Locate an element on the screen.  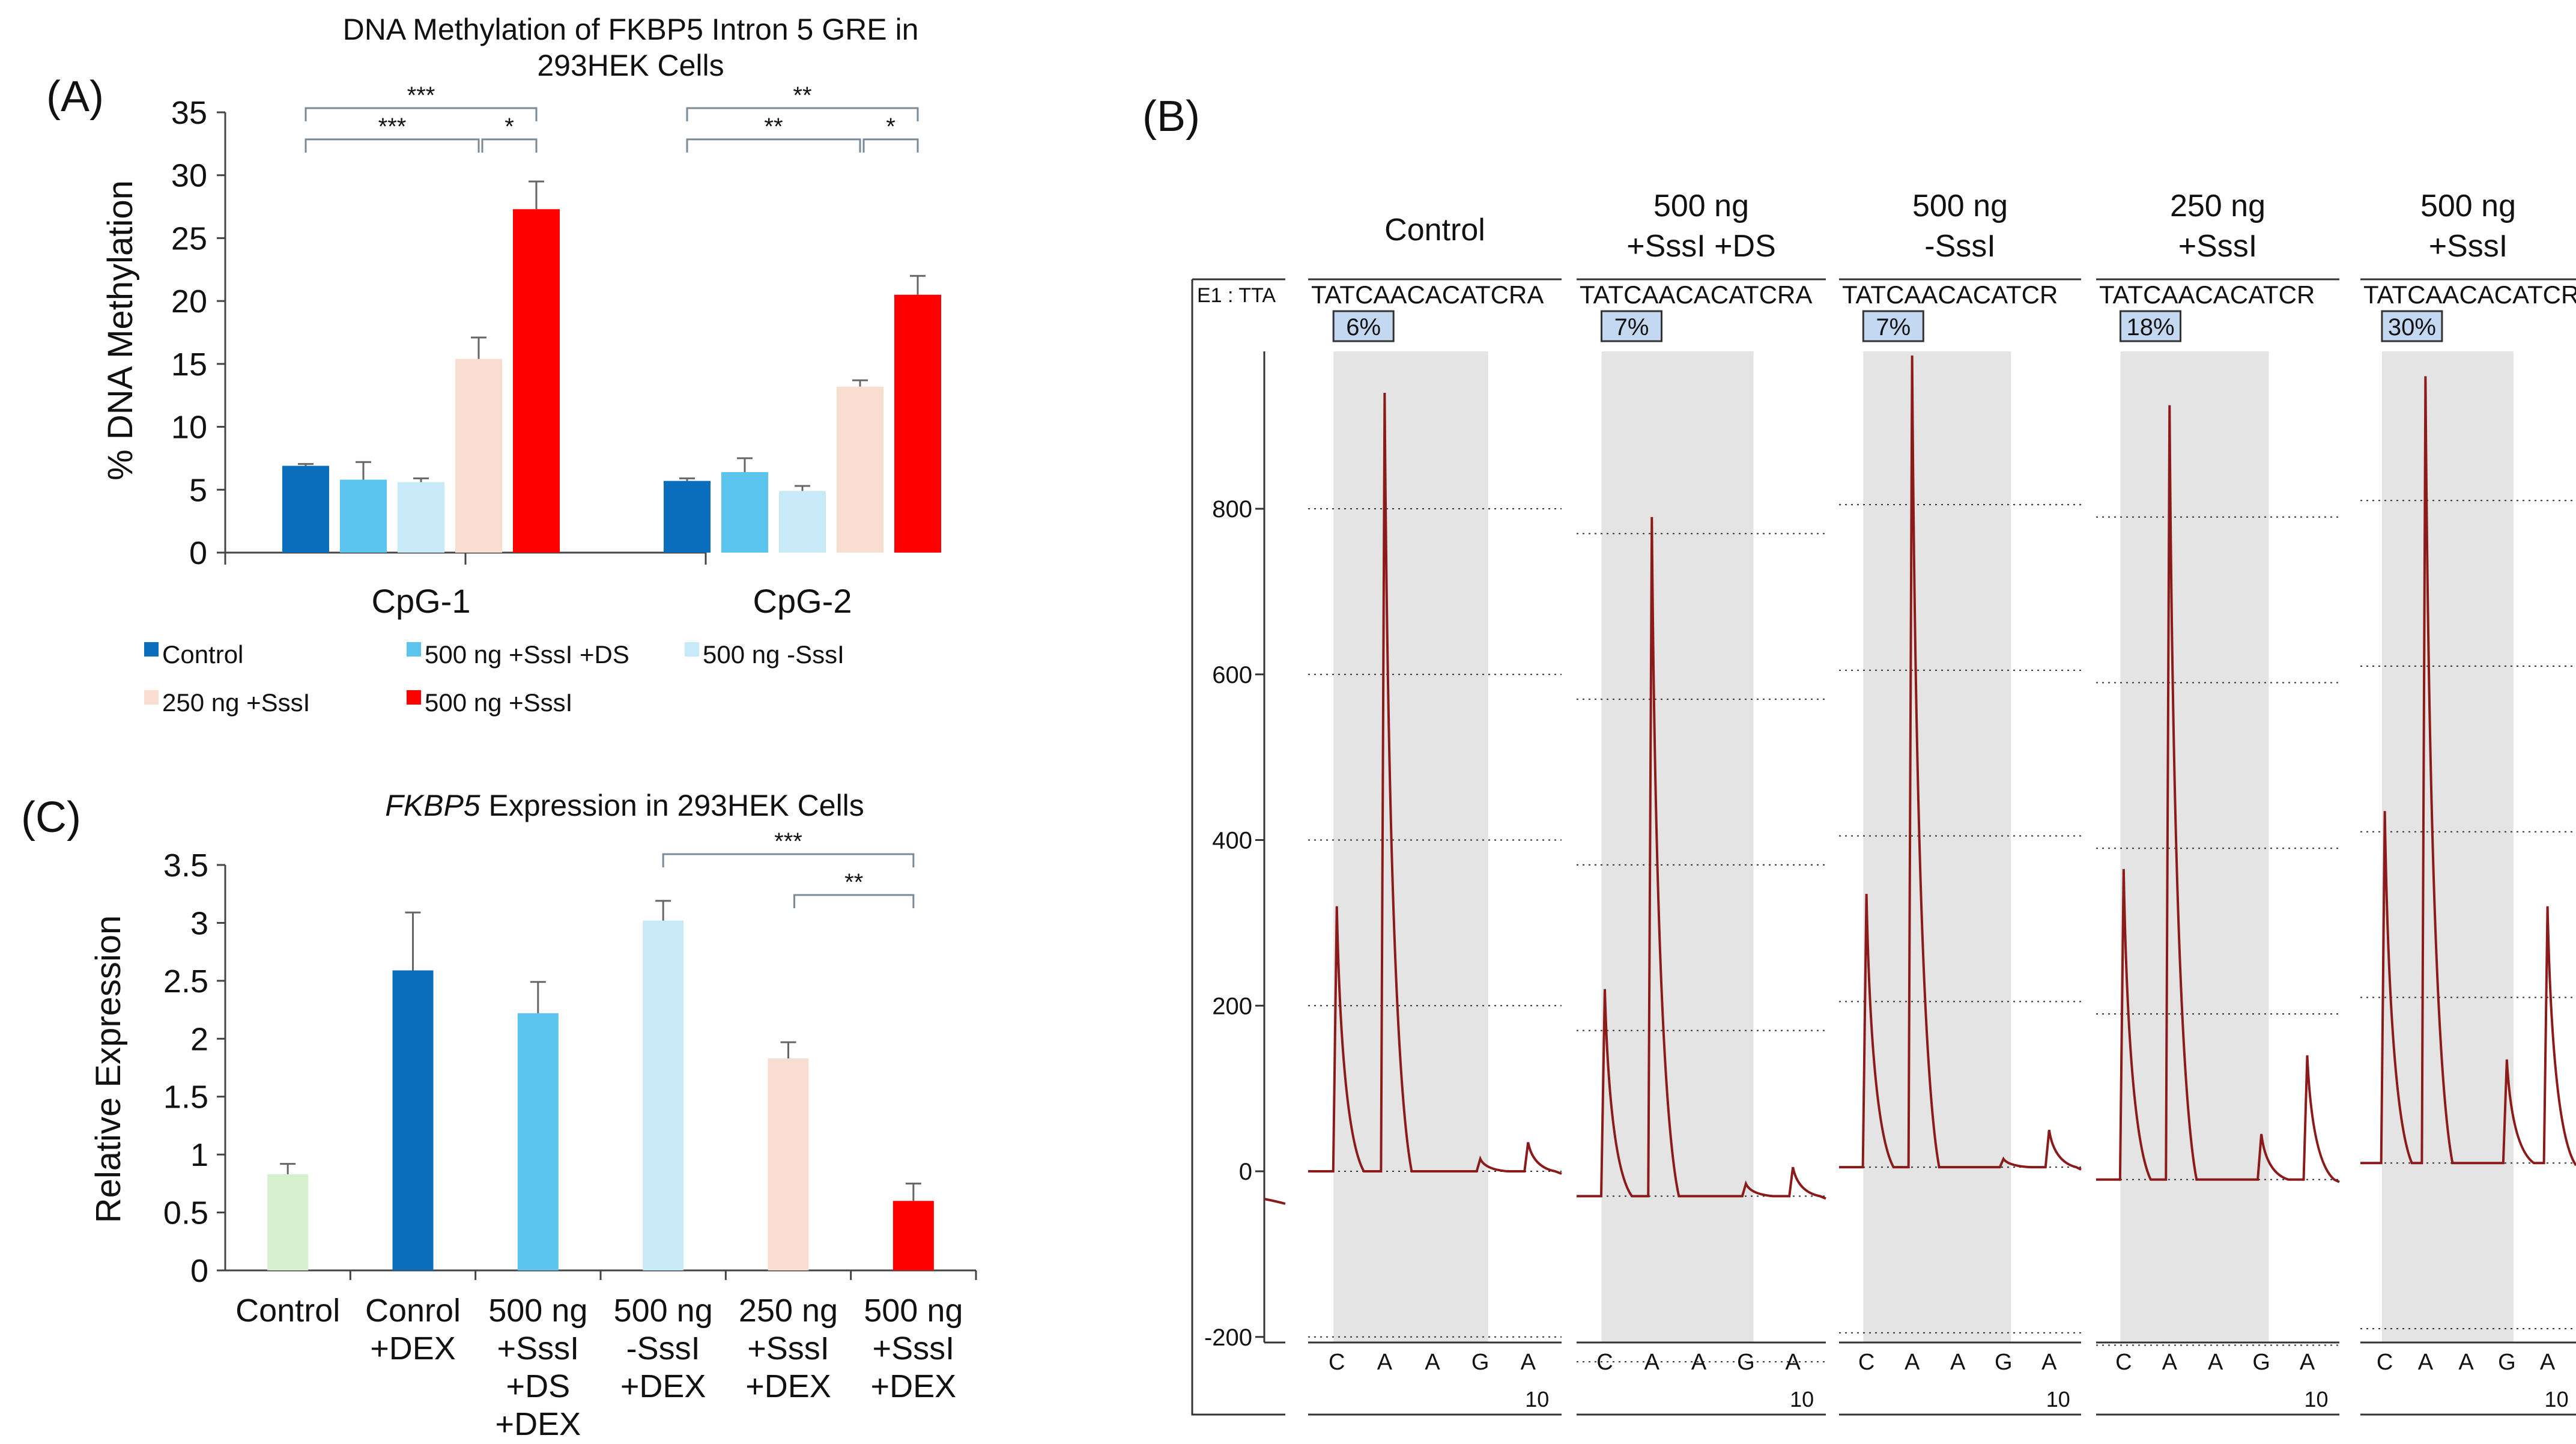
sig-bracket-cpg1-control-500ng is located at coordinates (421, 114).